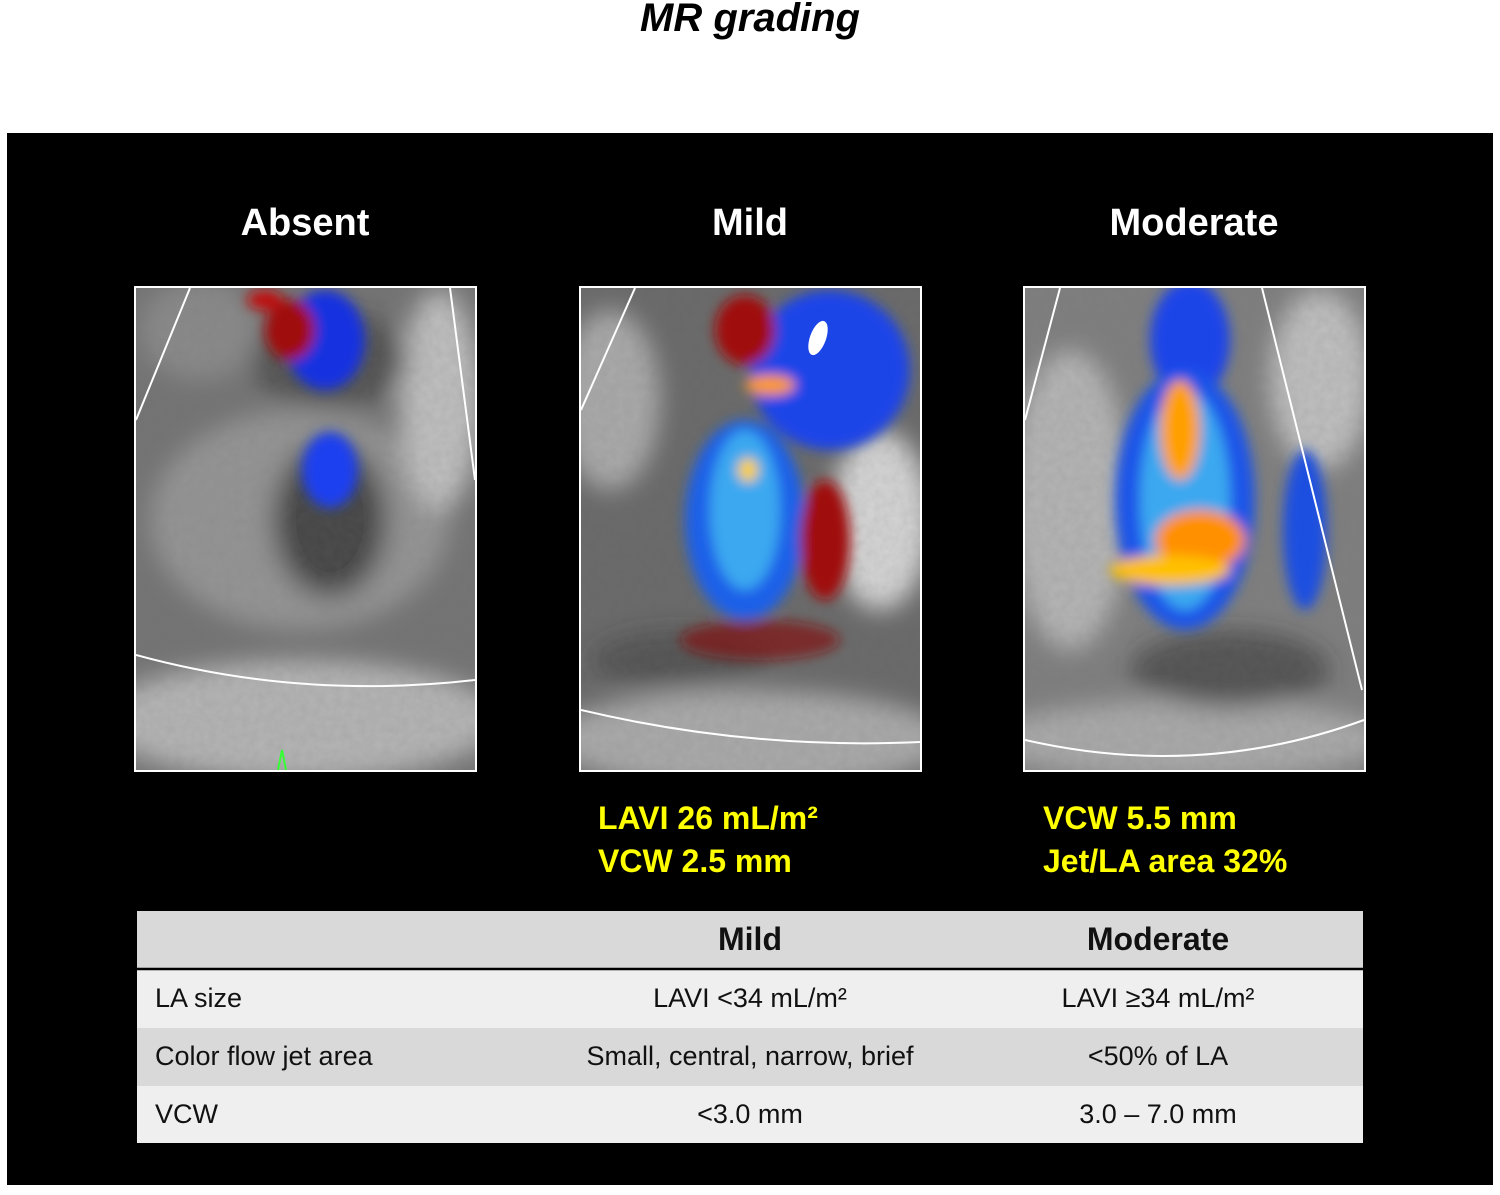  What do you see at coordinates (695, 861) in the screenshot?
I see `panel-caption: VCW 2.5 mm` at bounding box center [695, 861].